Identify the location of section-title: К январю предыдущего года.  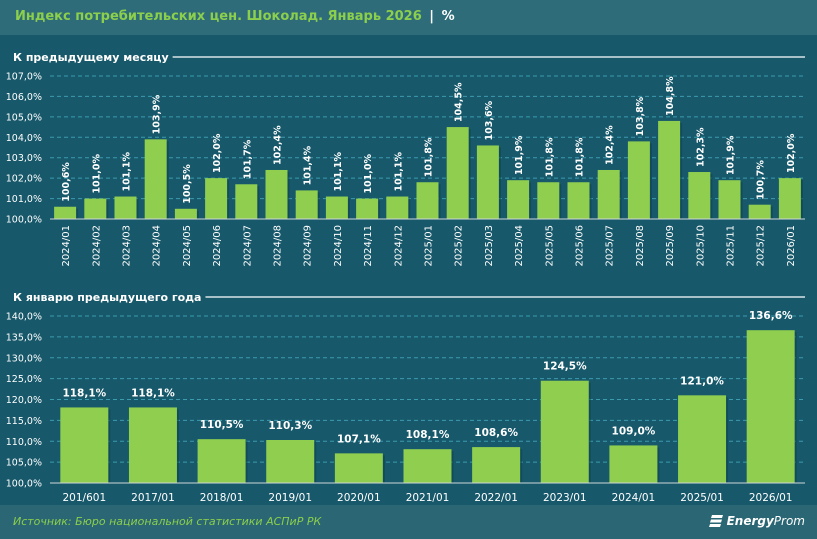
(107, 297).